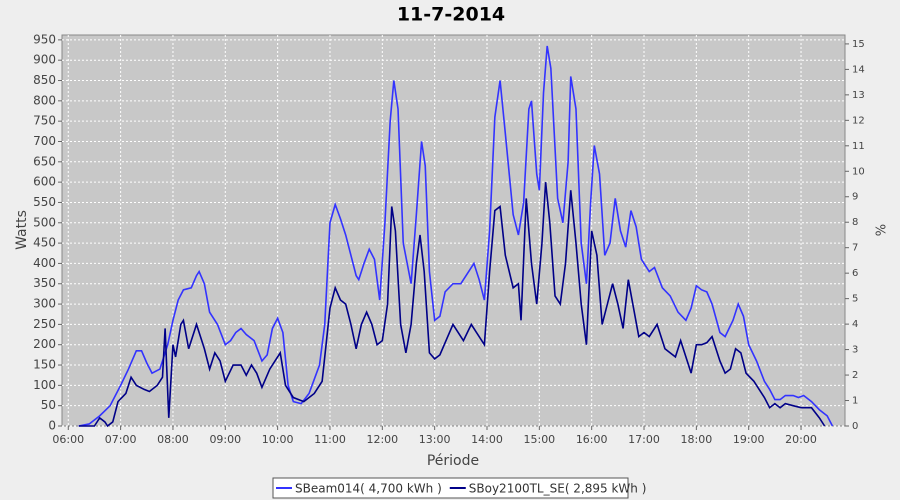  I want to click on y-tick-label: 0, so click(52, 426).